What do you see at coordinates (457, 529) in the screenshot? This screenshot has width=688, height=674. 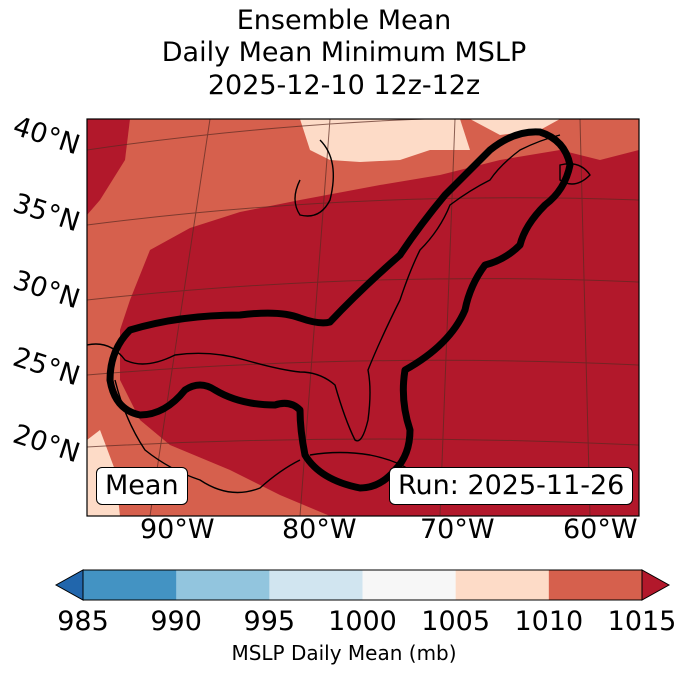 I see `lon-label-70w: 70°W` at bounding box center [457, 529].